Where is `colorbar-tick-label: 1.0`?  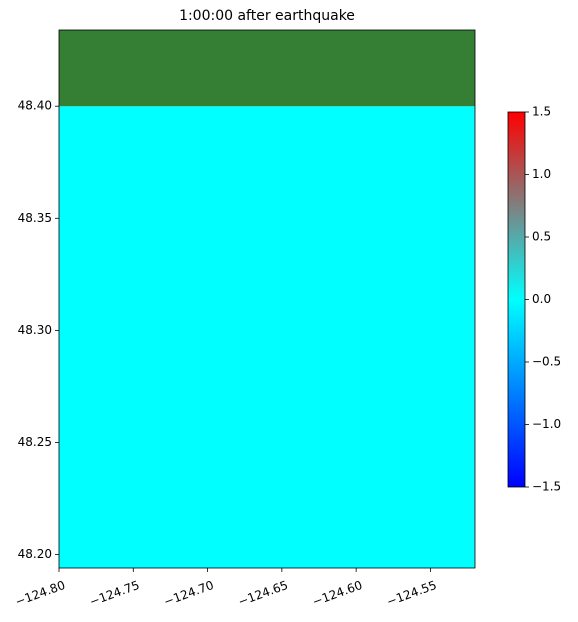 colorbar-tick-label: 1.0 is located at coordinates (541, 174).